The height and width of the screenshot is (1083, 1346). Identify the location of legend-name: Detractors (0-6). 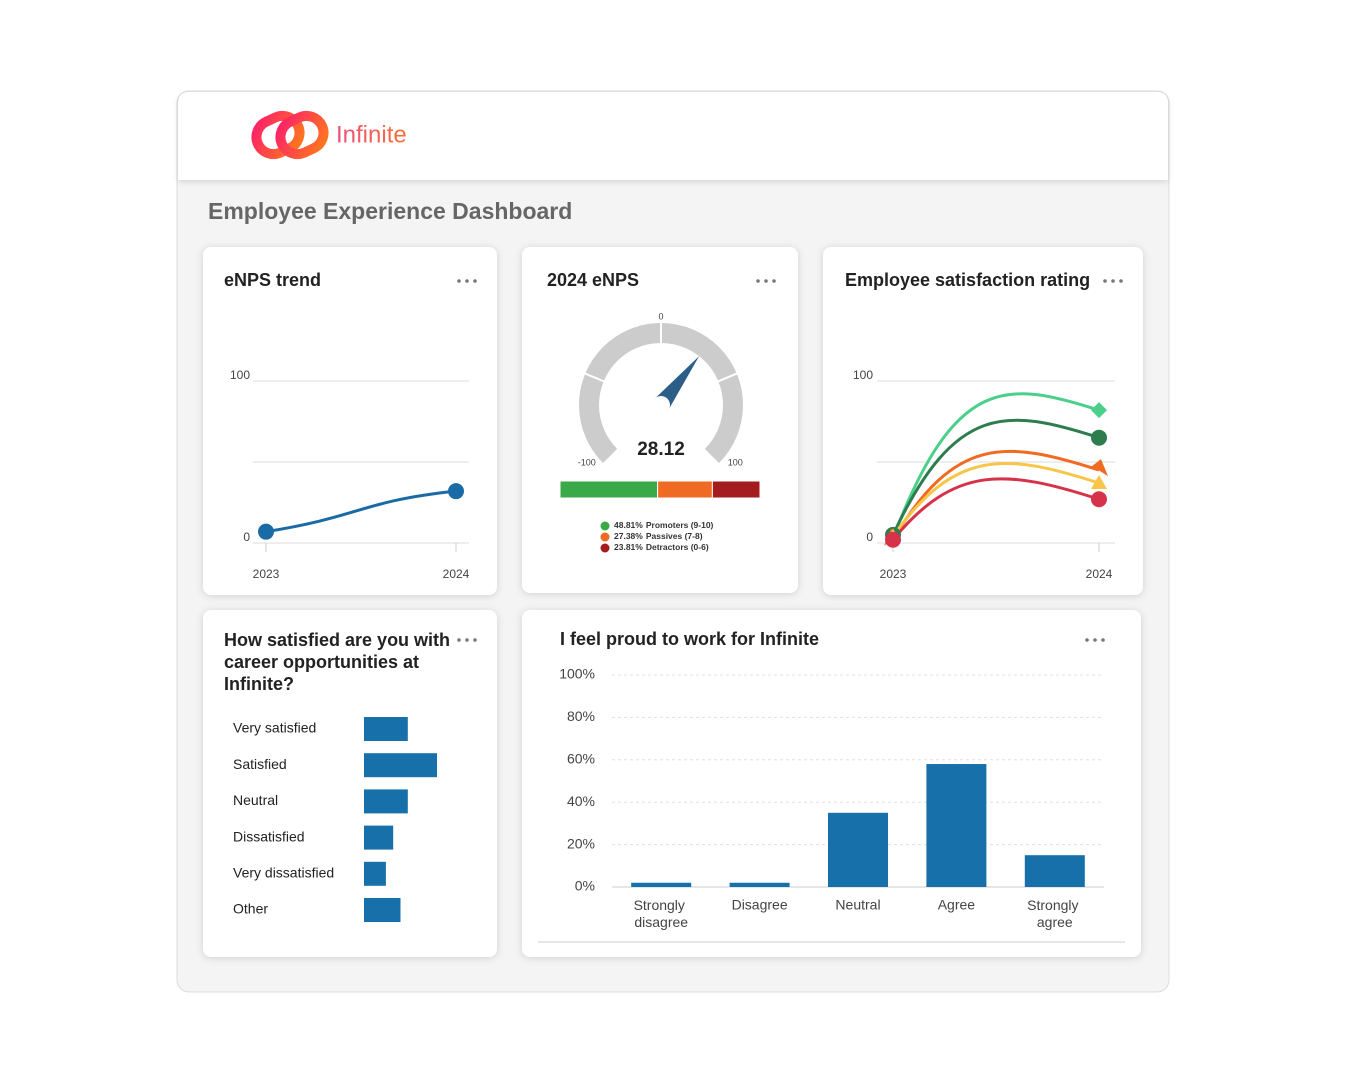
(677, 547).